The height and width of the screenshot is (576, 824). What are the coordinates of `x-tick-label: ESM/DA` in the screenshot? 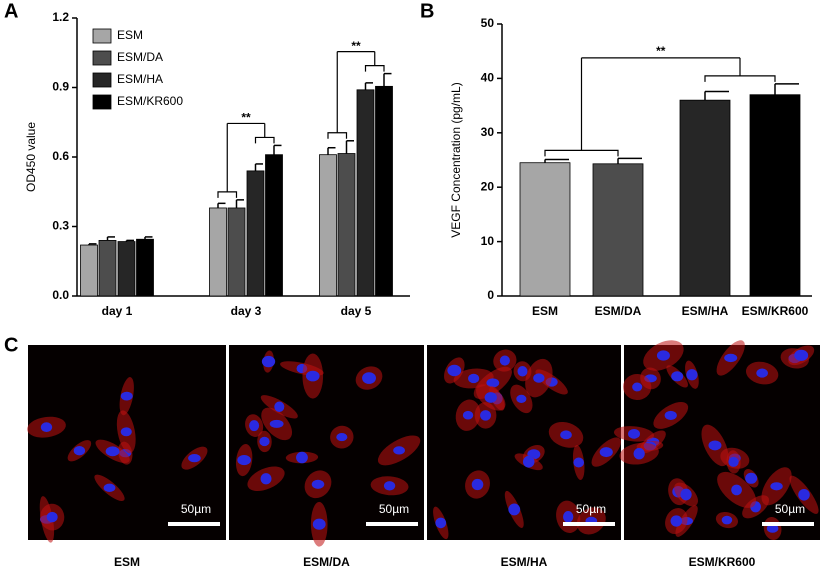 It's located at (618, 311).